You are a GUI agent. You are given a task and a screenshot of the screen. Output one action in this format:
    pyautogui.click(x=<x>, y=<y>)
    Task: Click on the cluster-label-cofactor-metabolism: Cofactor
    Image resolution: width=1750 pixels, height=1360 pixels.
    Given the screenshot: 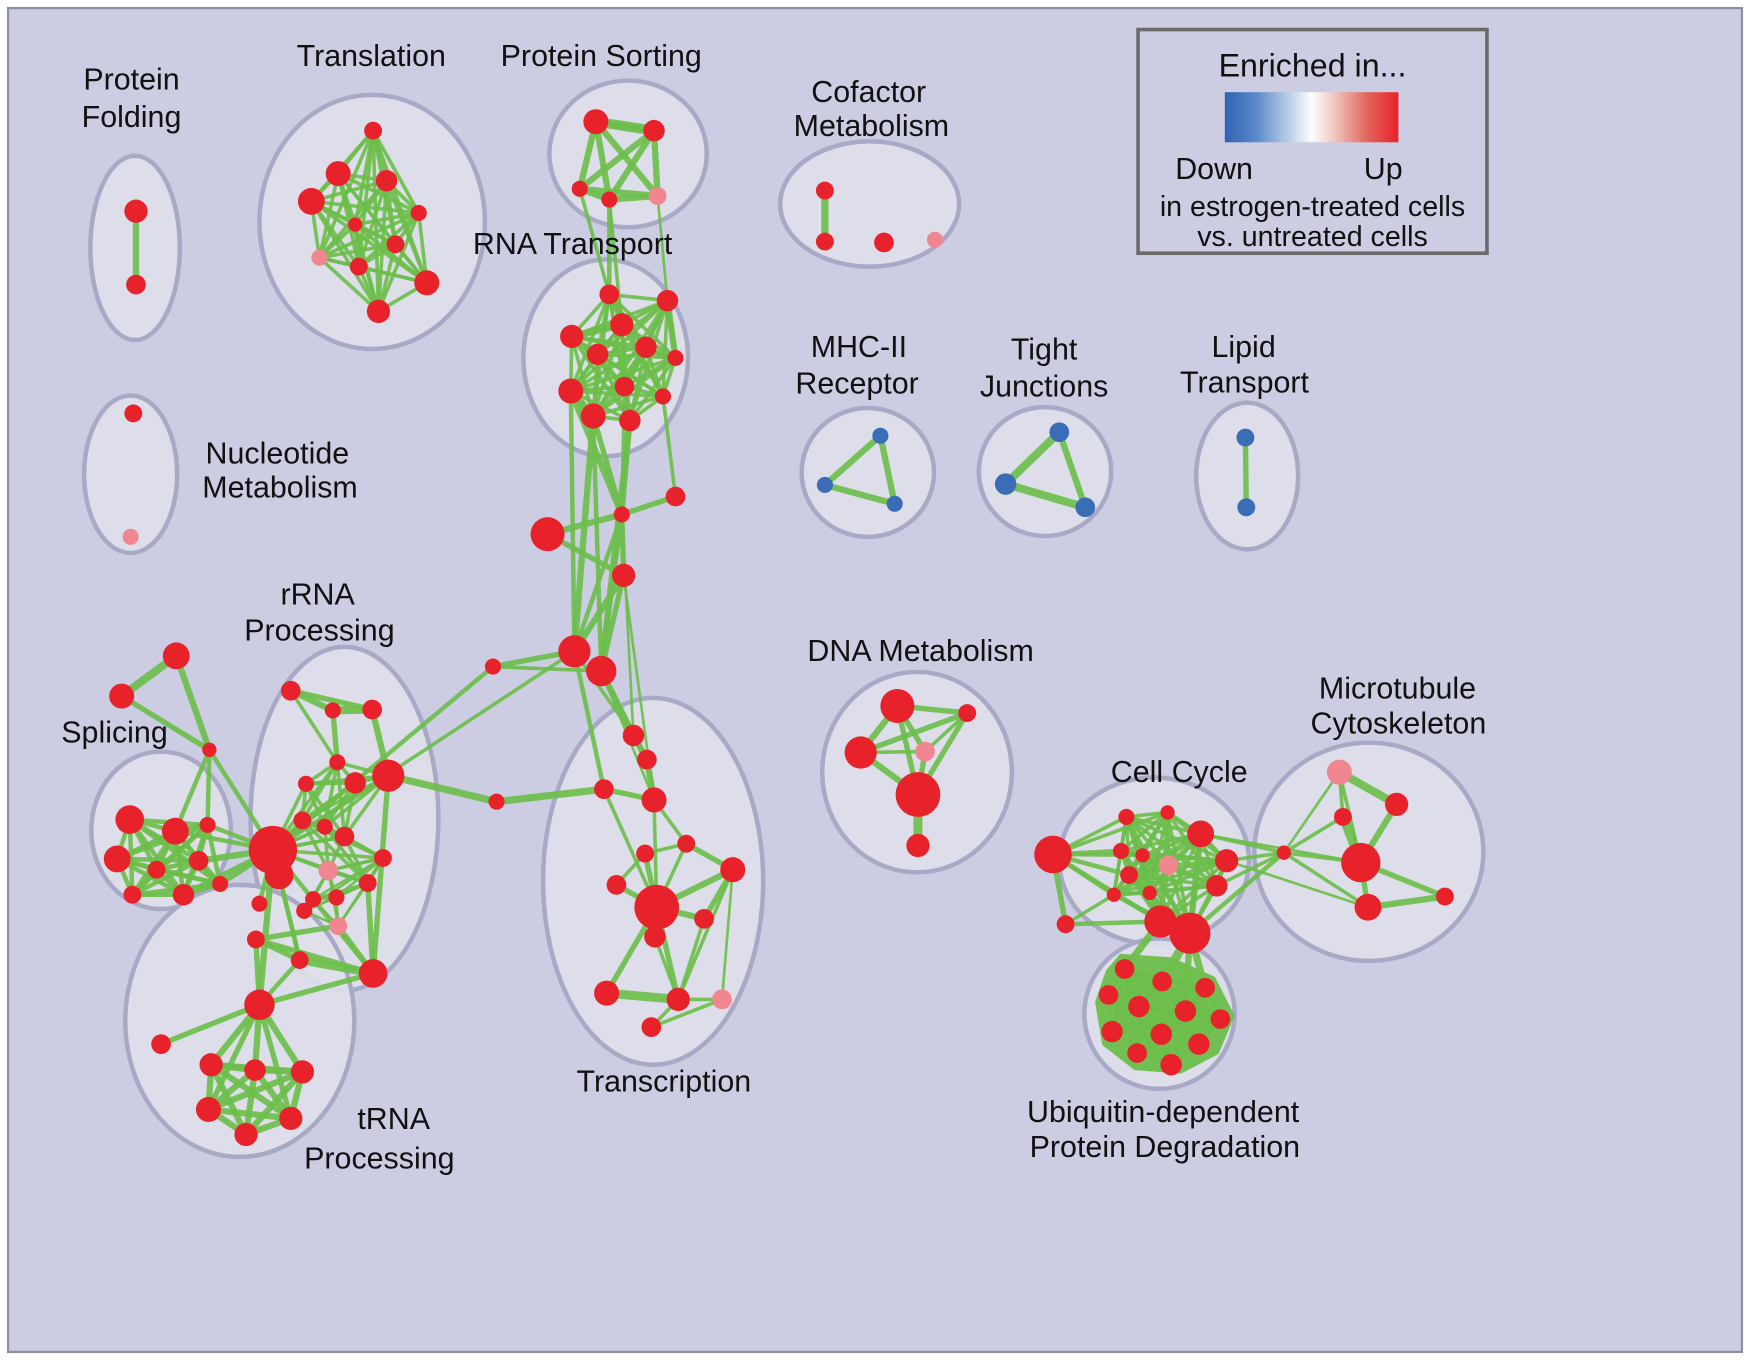 What is the action you would take?
    pyautogui.click(x=868, y=92)
    